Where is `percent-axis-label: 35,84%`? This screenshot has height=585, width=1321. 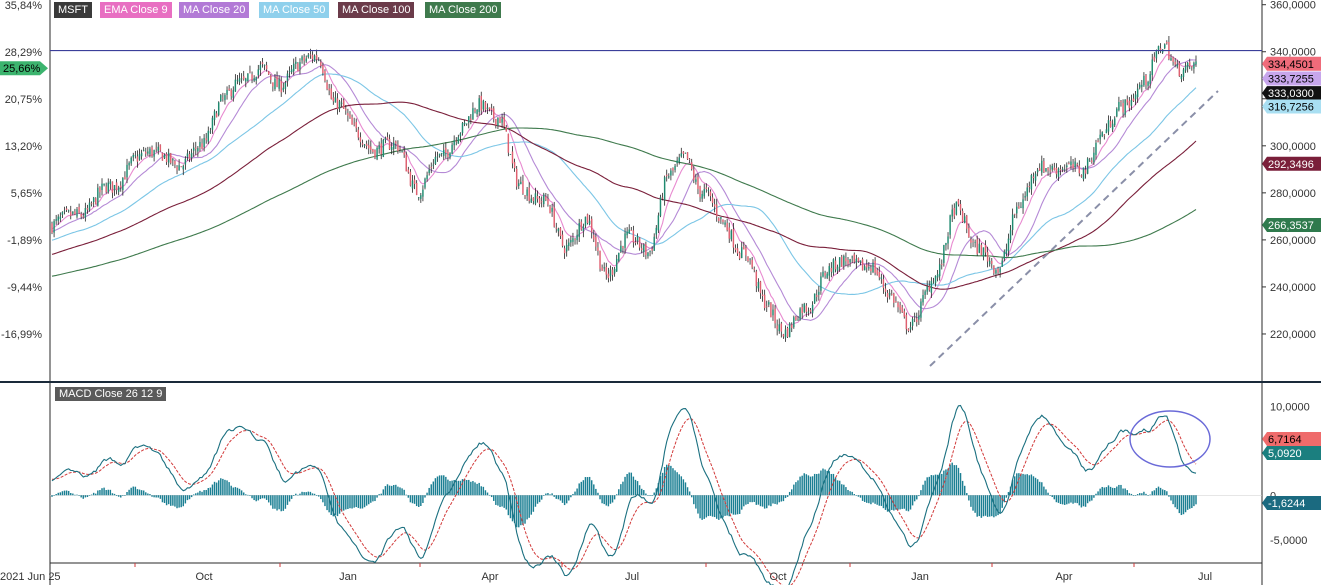 percent-axis-label: 35,84% is located at coordinates (24, 6).